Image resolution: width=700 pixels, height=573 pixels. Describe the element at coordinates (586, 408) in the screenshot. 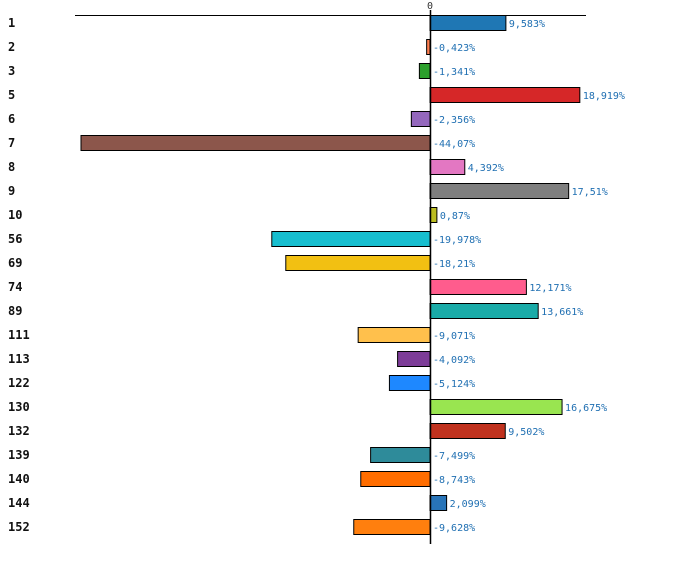

I see `value-label: 16,675%` at that location.